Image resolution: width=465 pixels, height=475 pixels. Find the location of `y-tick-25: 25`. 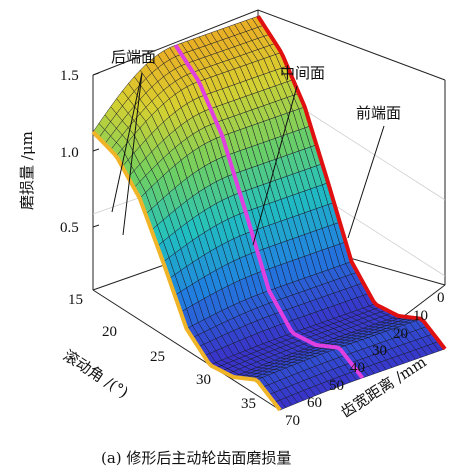

y-tick-25: 25 is located at coordinates (157, 357).